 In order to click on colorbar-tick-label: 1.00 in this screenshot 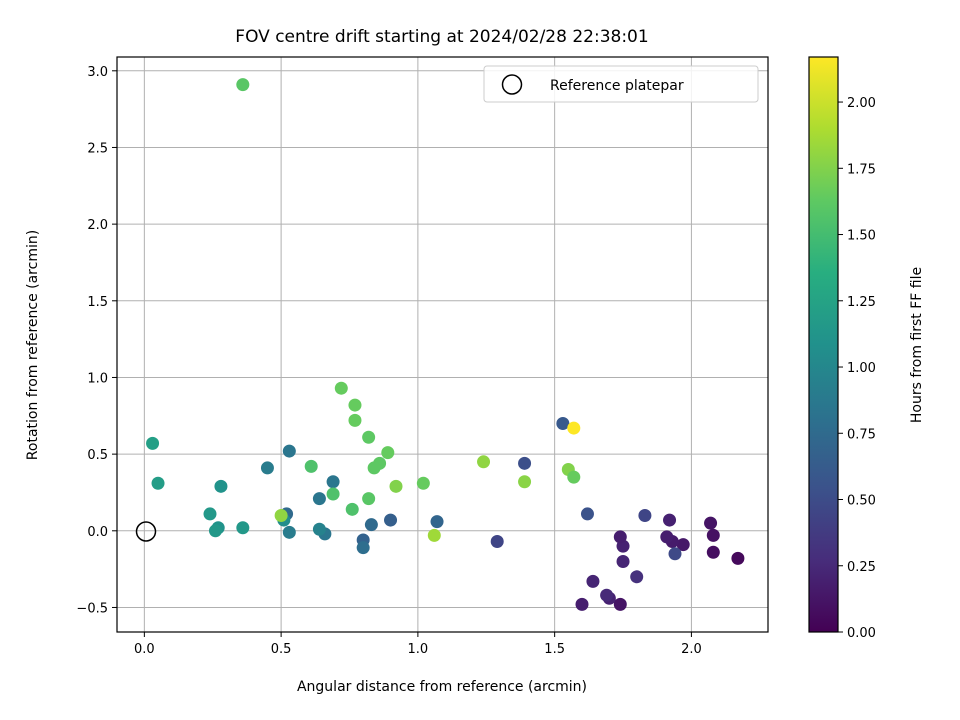, I will do `click(861, 368)`.